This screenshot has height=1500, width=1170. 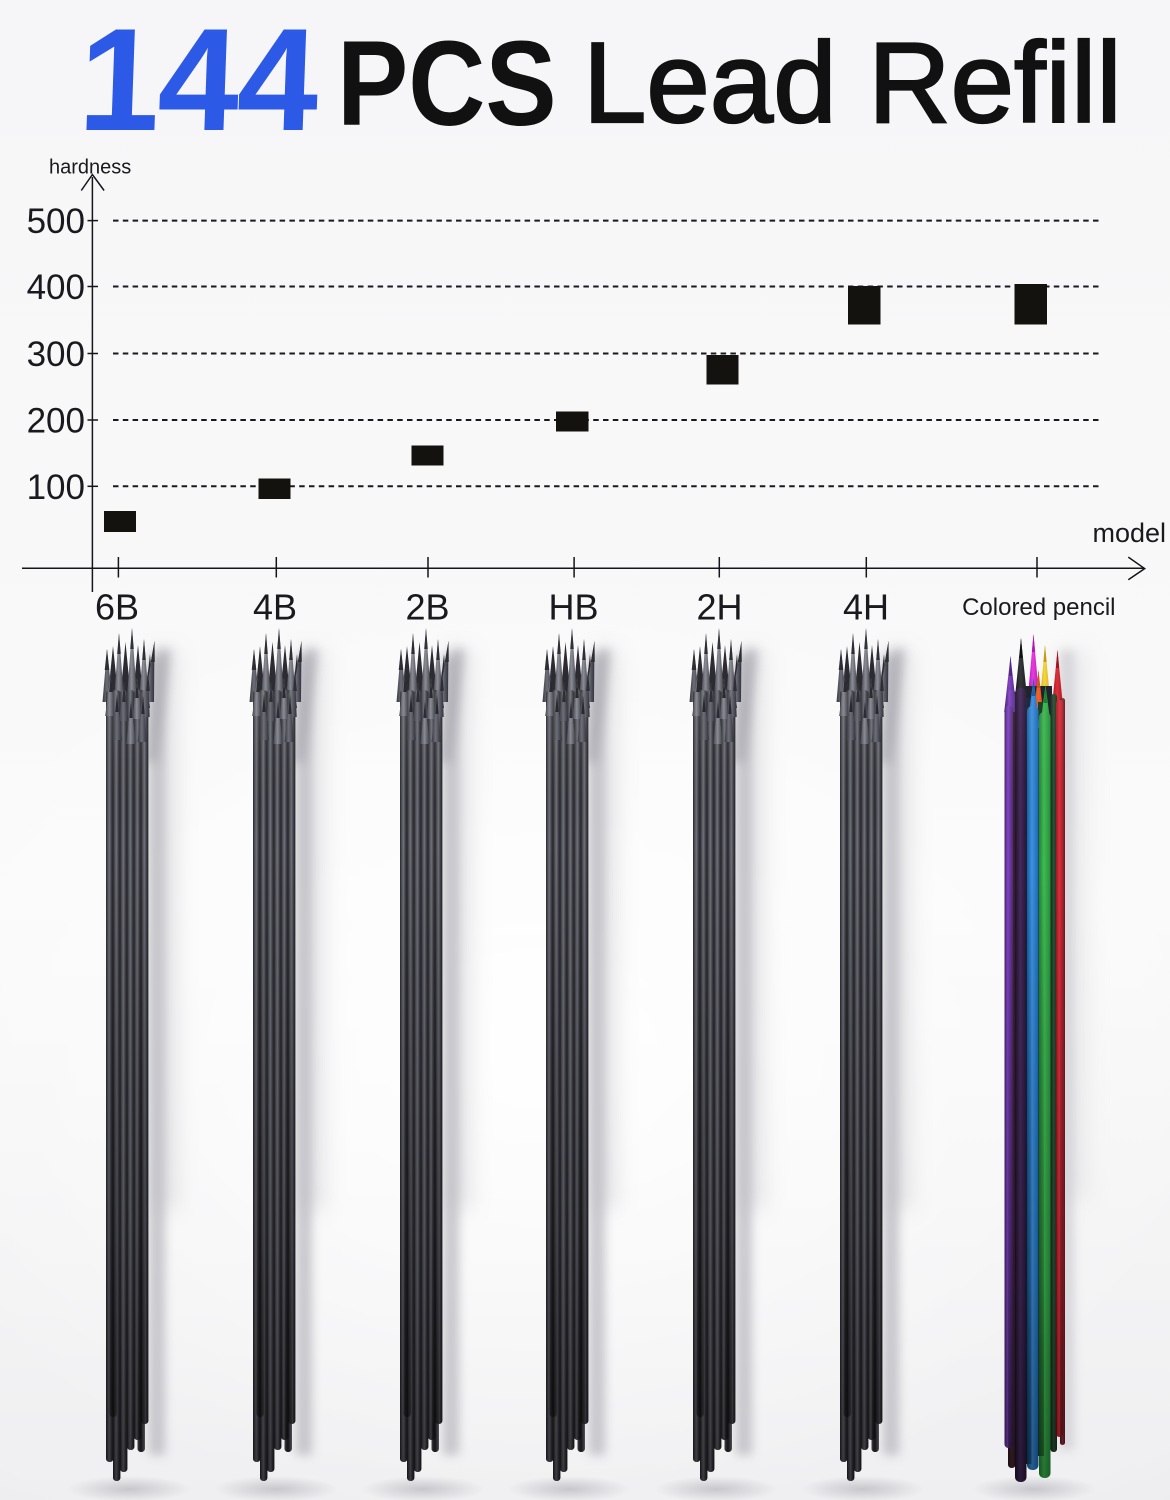 What do you see at coordinates (90, 168) in the screenshot?
I see `svg-text: hardness` at bounding box center [90, 168].